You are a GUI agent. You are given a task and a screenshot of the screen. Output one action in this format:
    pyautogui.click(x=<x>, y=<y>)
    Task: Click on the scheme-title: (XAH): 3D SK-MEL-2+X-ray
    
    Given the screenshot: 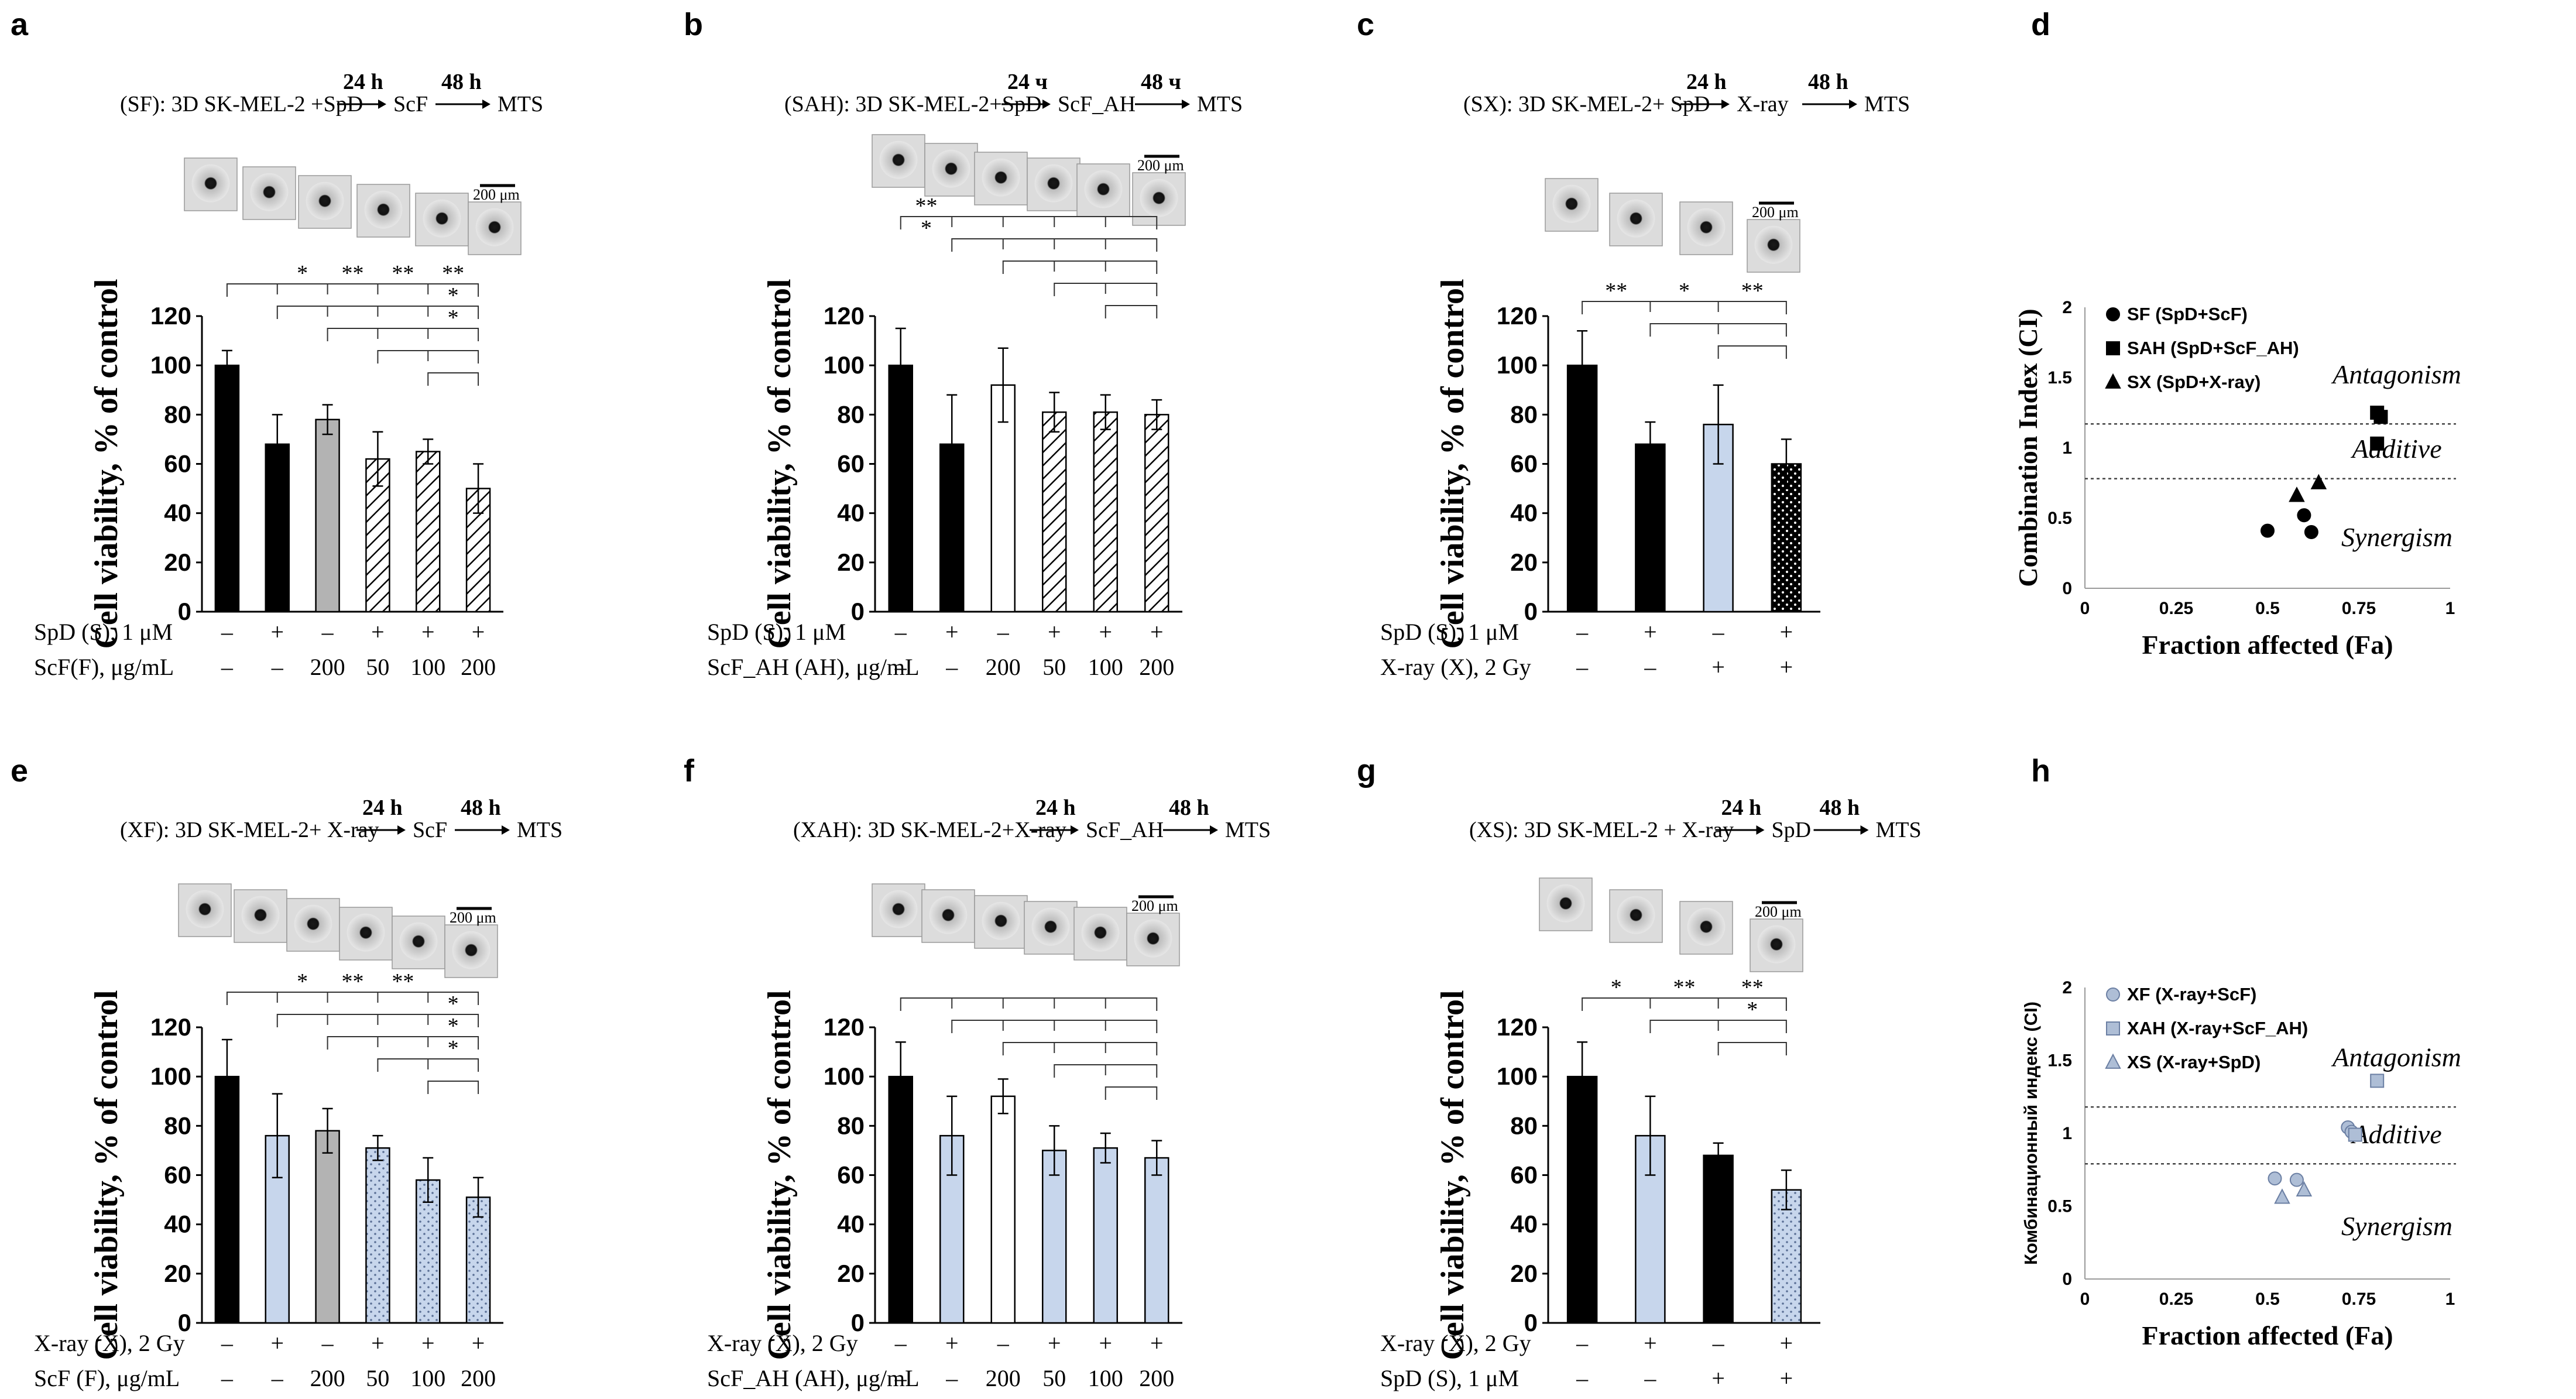 What is the action you would take?
    pyautogui.click(x=930, y=830)
    